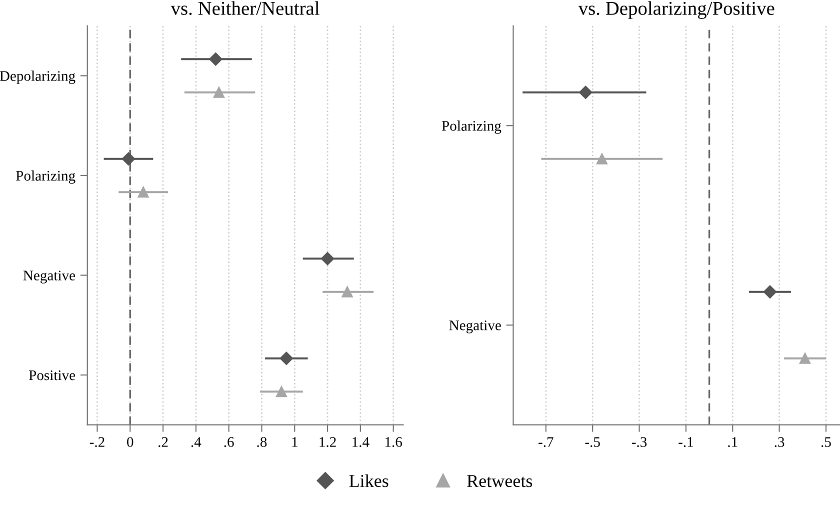  I want to click on x-tick-label: -.7, so click(546, 442).